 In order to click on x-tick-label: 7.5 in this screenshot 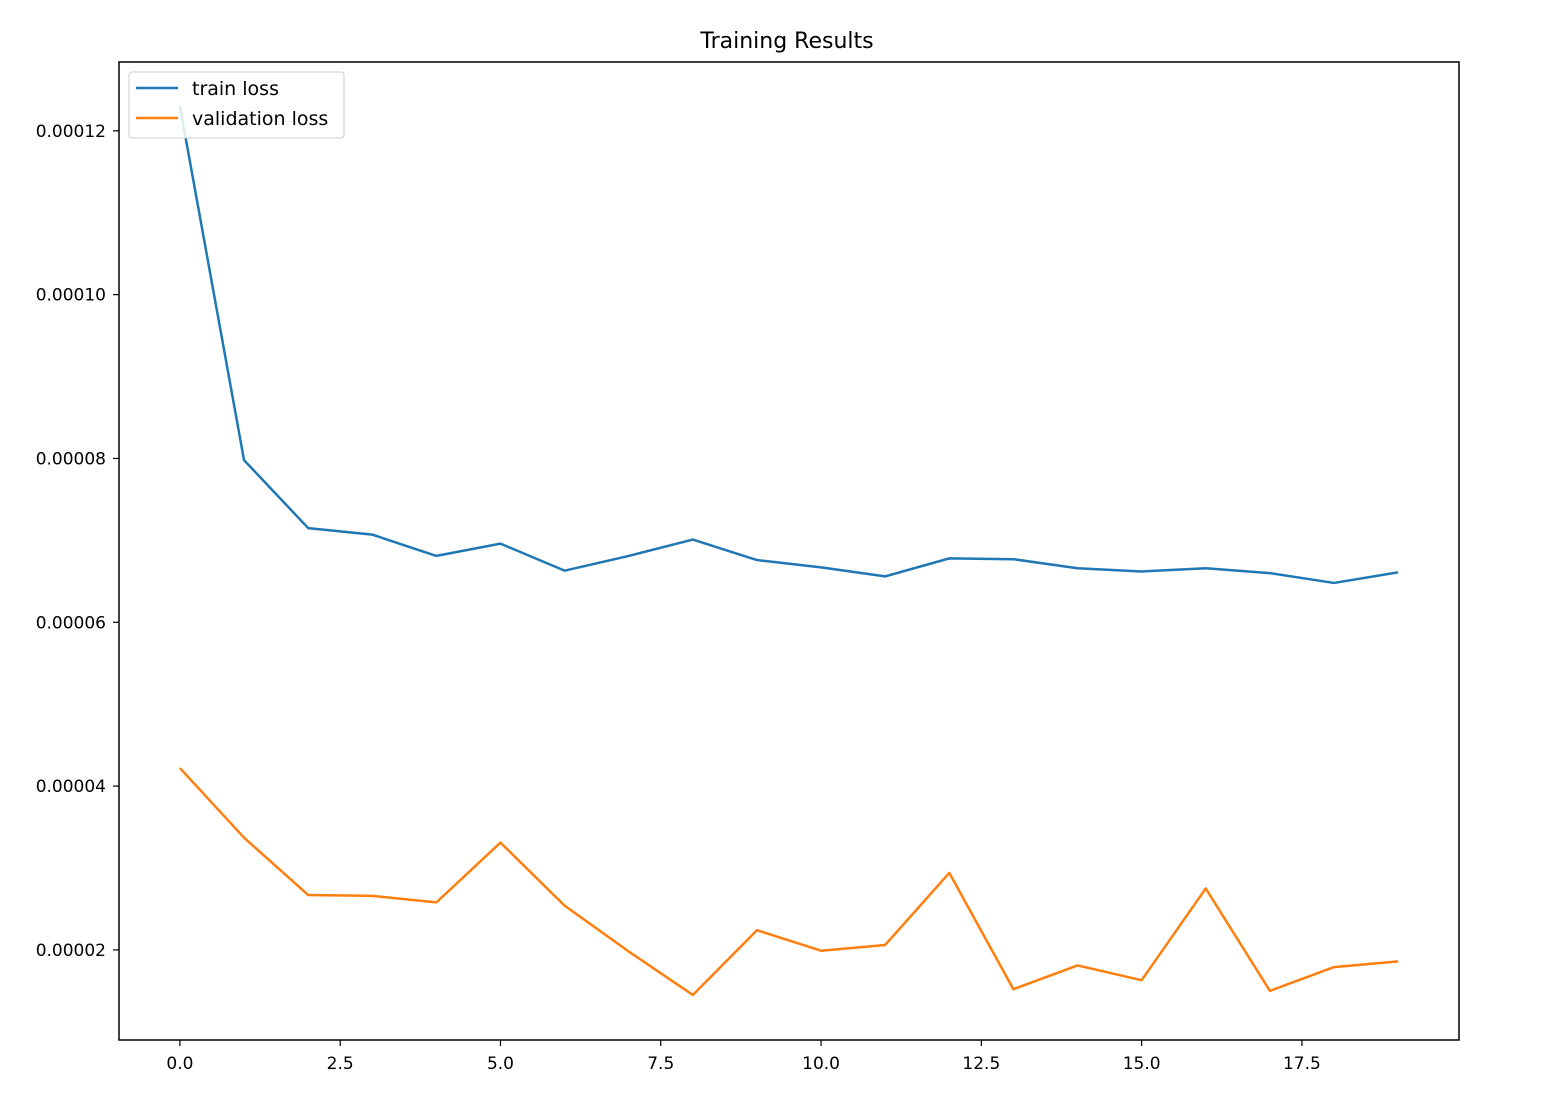, I will do `click(660, 1064)`.